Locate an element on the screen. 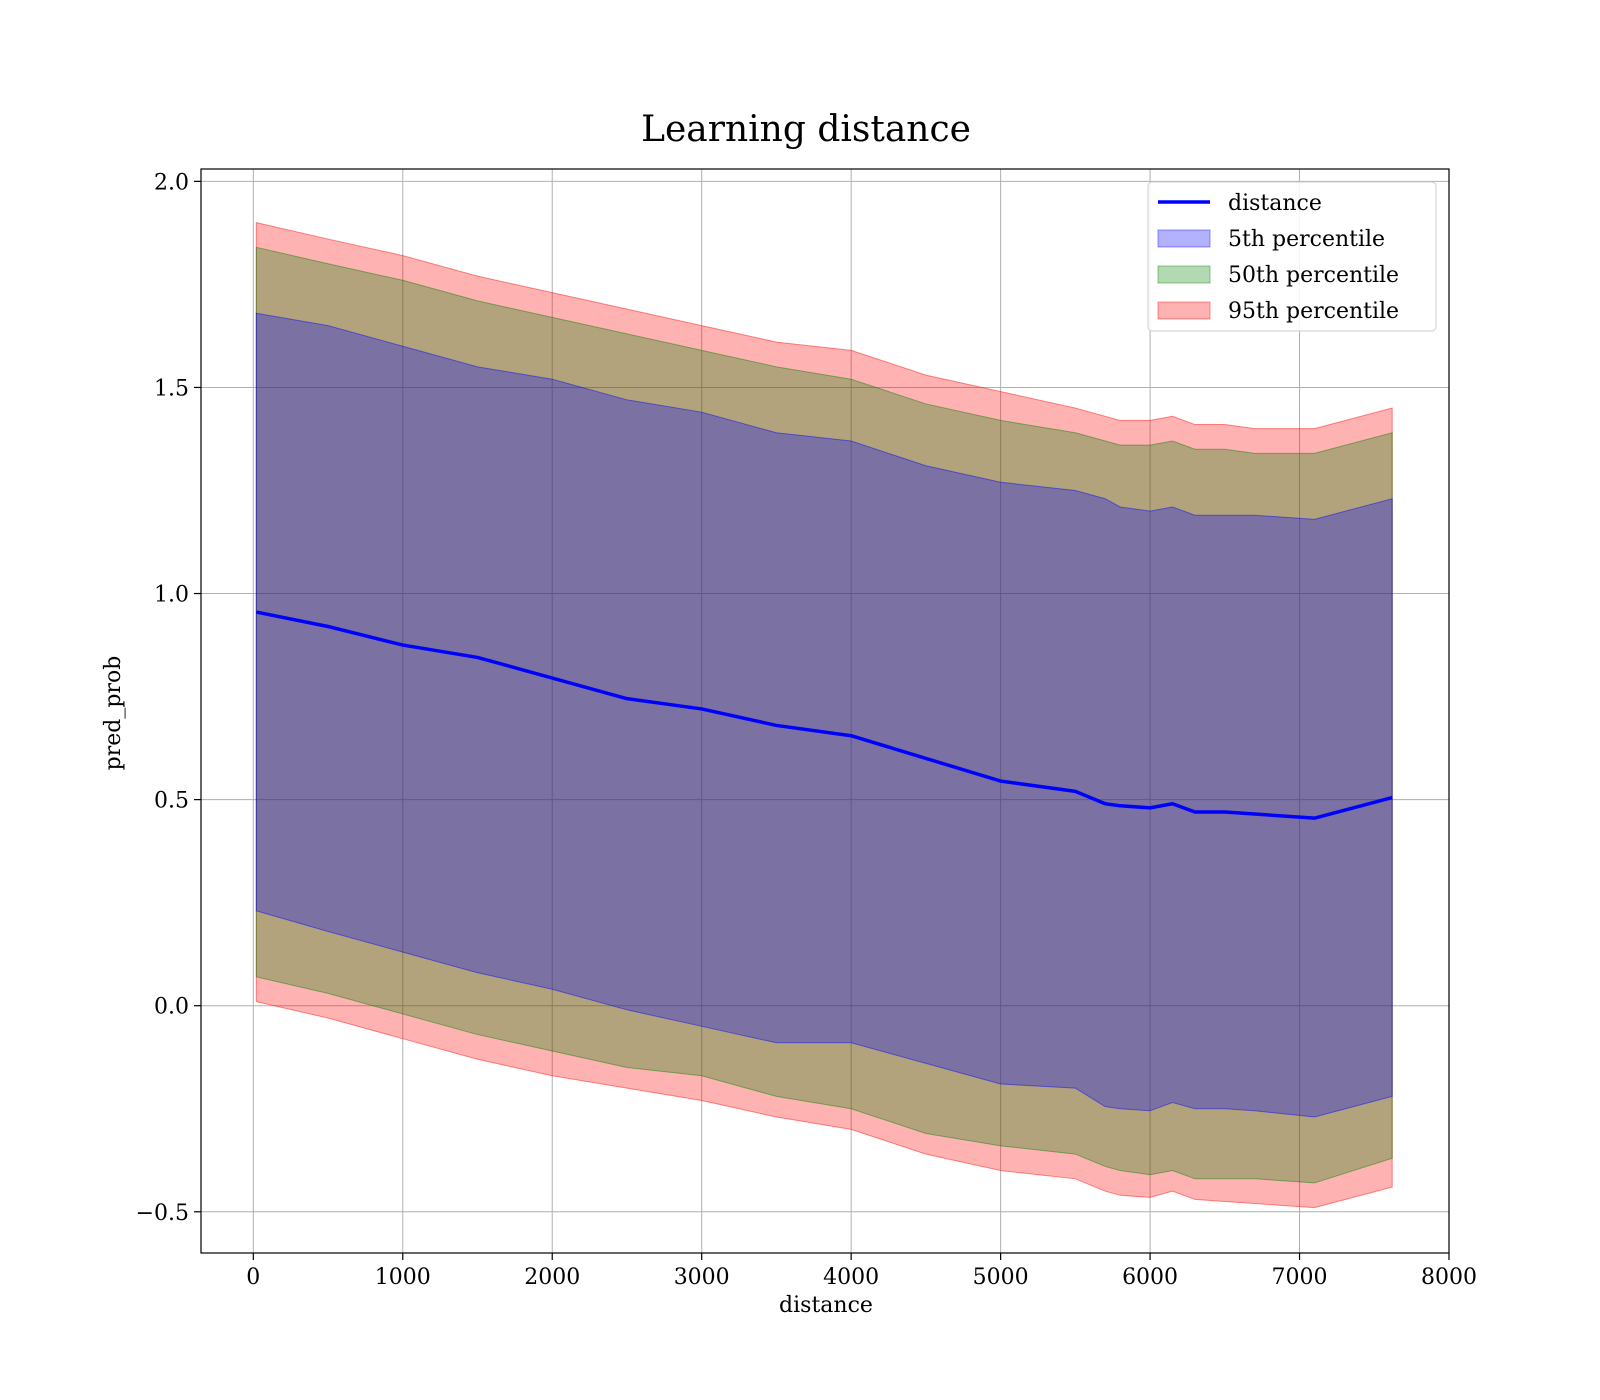 This screenshot has height=1400, width=1600. x-axis-ticks: 0 1000 2000 3000 4000 5000 6000 7000 8000 is located at coordinates (861, 1271).